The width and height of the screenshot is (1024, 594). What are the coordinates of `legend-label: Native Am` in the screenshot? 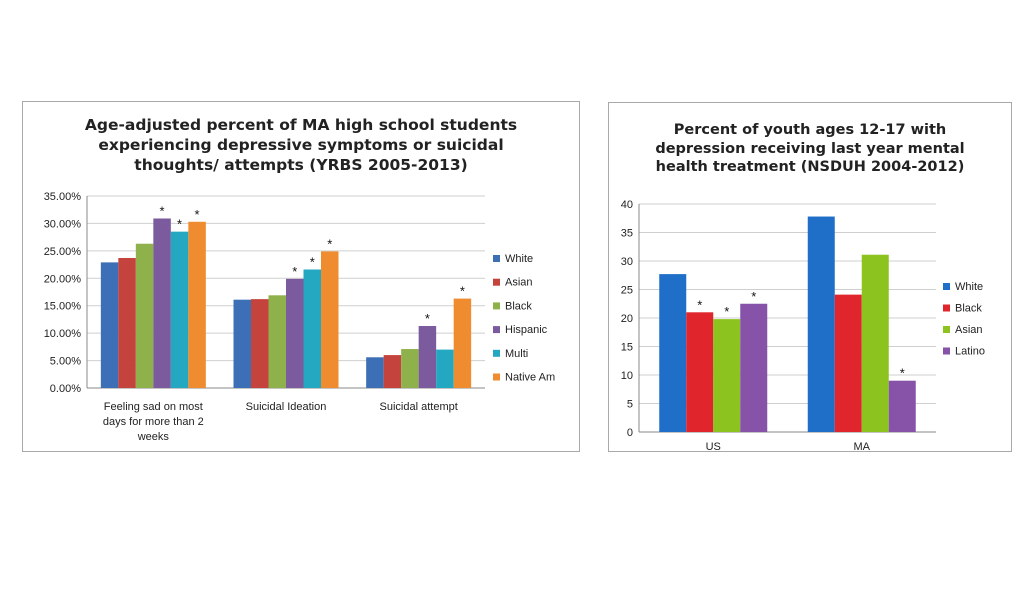 It's located at (530, 378).